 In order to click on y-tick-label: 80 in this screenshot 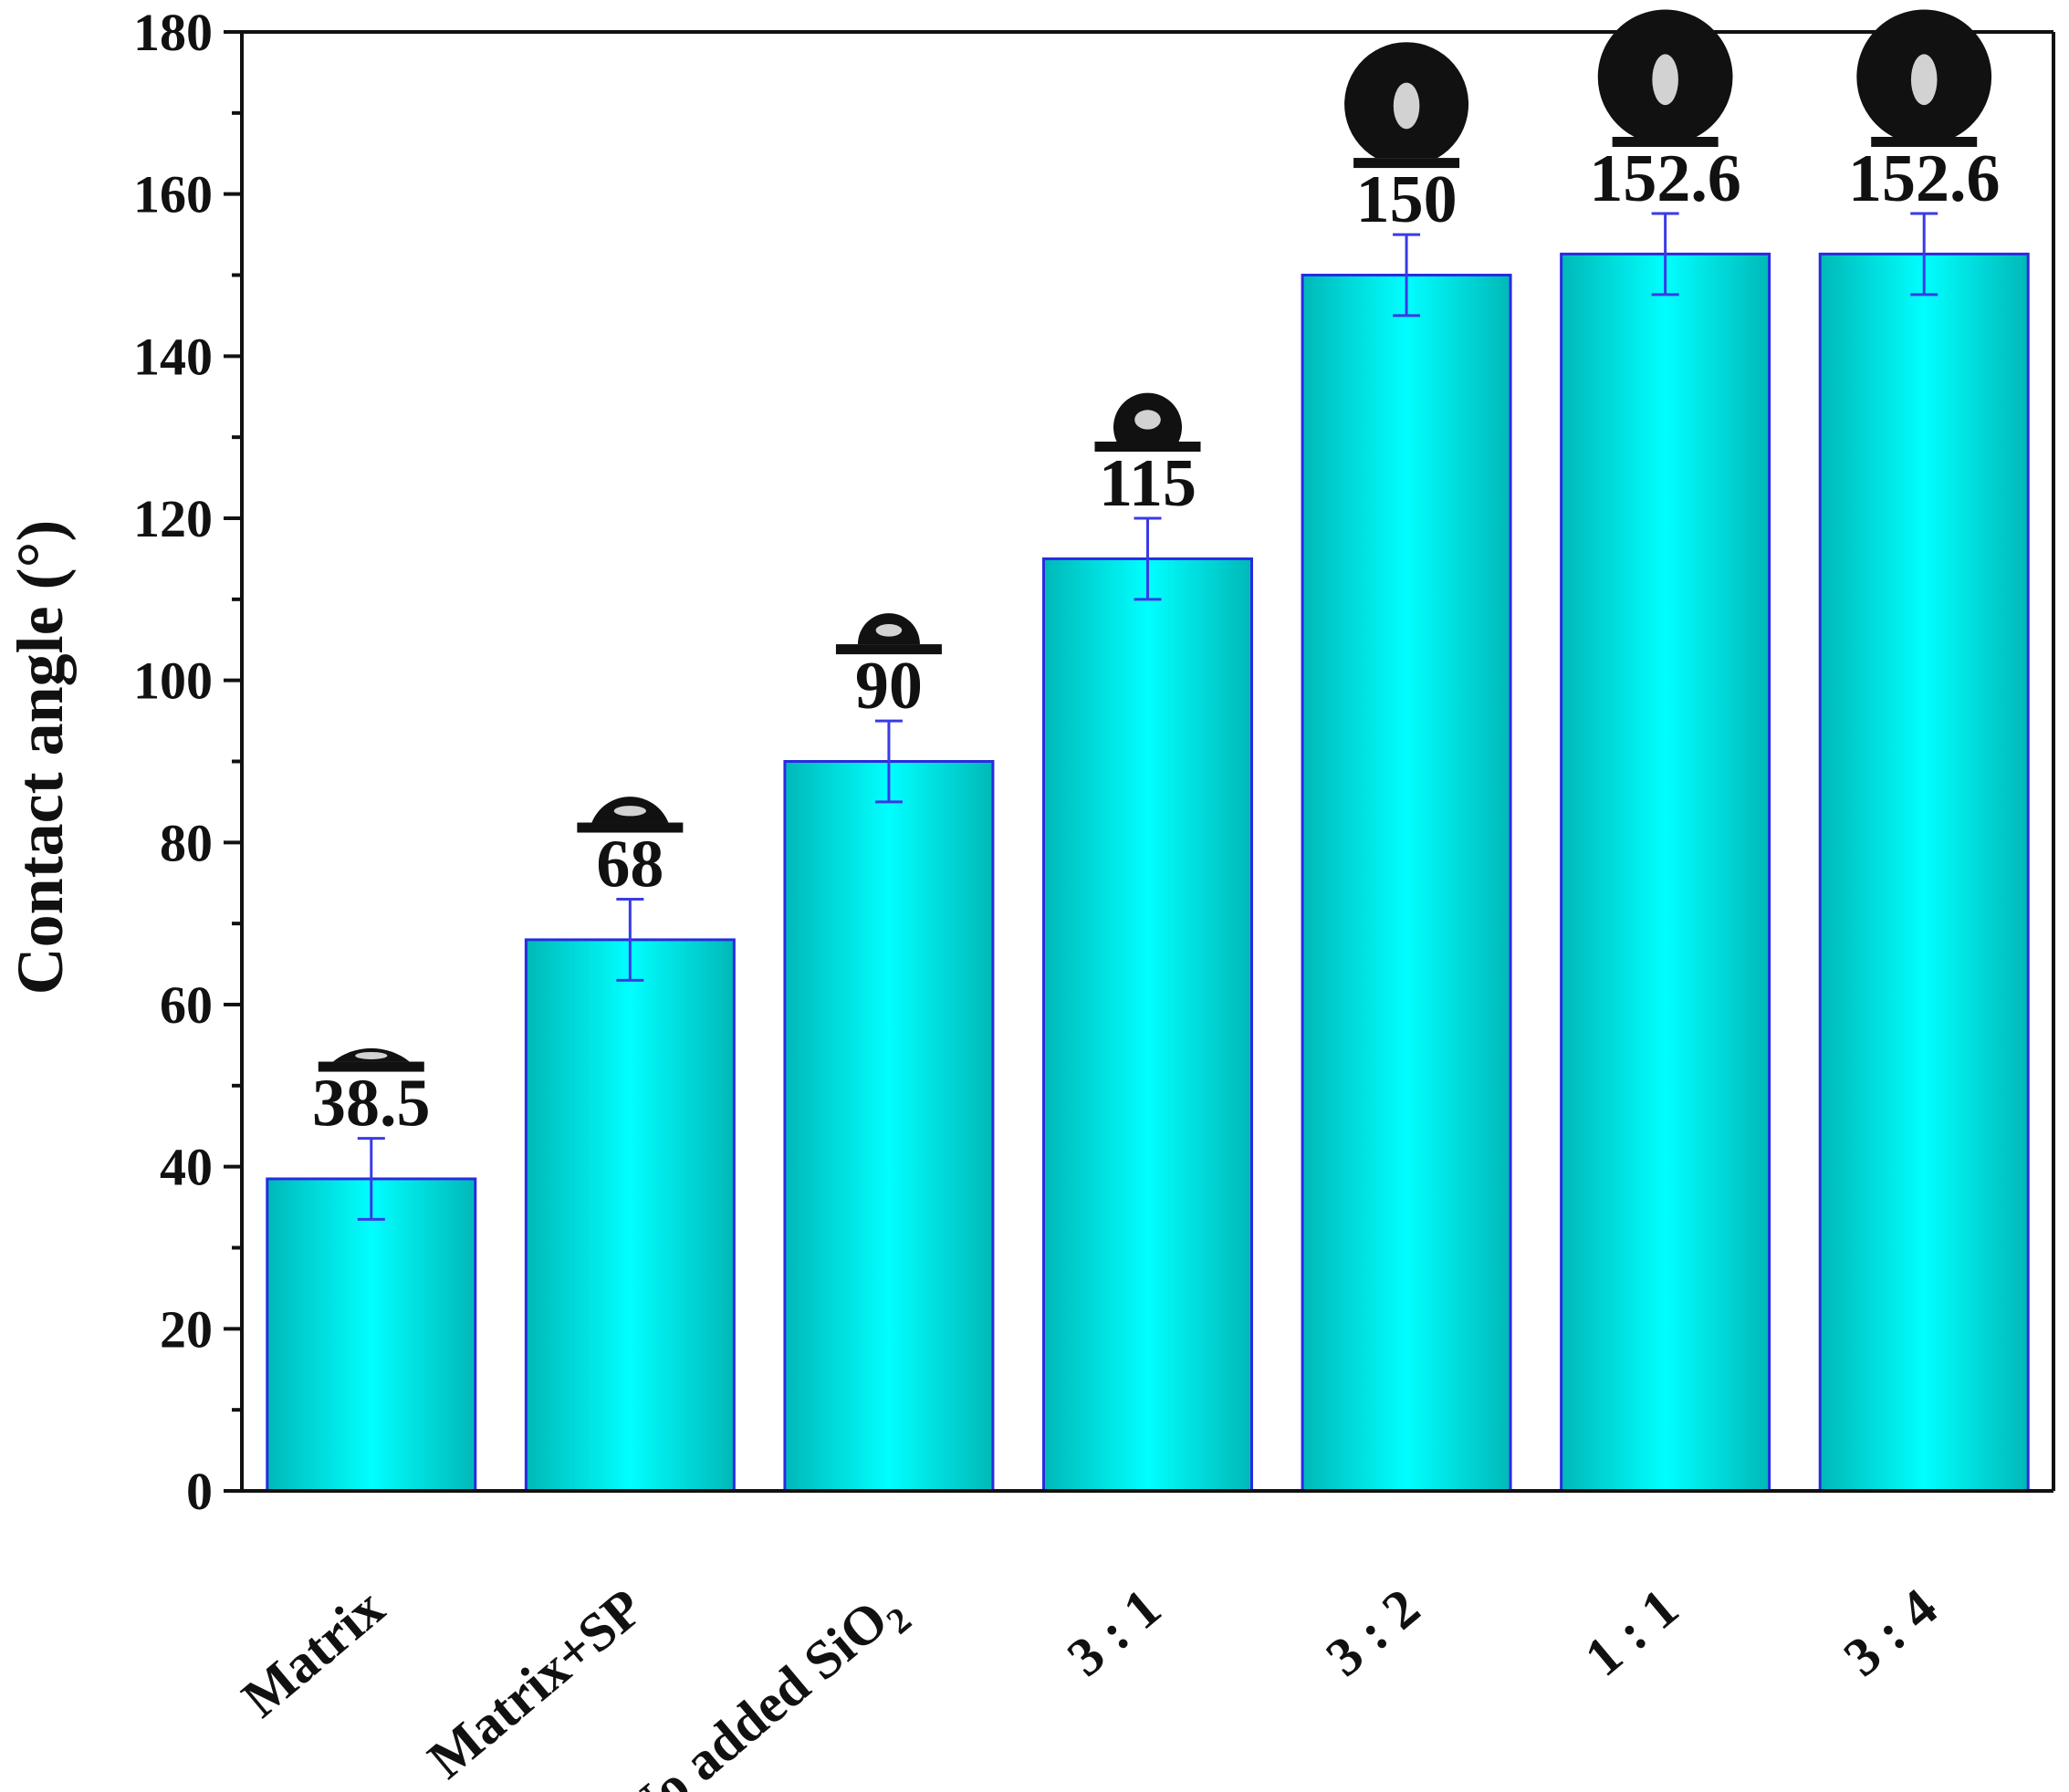, I will do `click(187, 842)`.